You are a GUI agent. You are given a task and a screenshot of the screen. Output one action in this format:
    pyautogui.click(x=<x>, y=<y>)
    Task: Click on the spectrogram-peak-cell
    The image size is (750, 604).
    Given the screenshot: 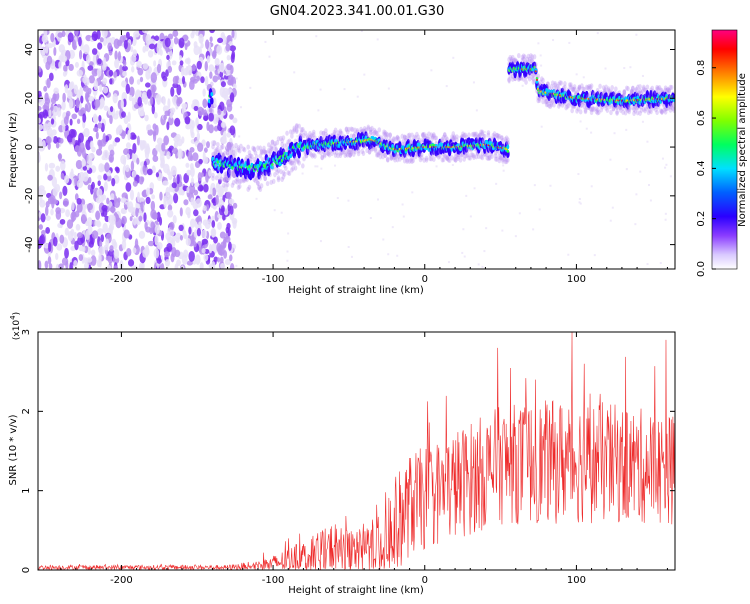 What is the action you would take?
    pyautogui.click(x=508, y=151)
    